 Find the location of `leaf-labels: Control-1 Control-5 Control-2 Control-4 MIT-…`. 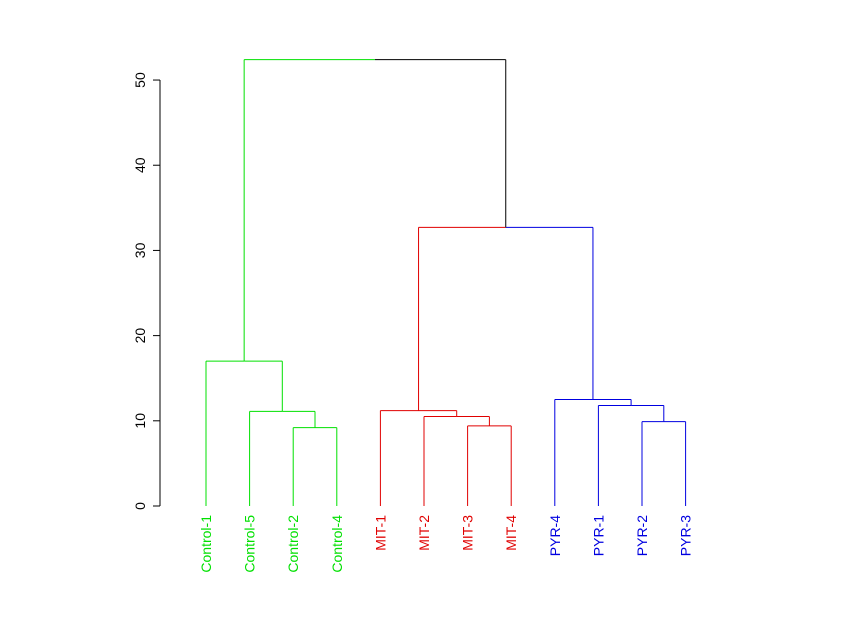

leaf-labels: Control-1 Control-5 Control-2 Control-4 MIT-… is located at coordinates (446, 544).